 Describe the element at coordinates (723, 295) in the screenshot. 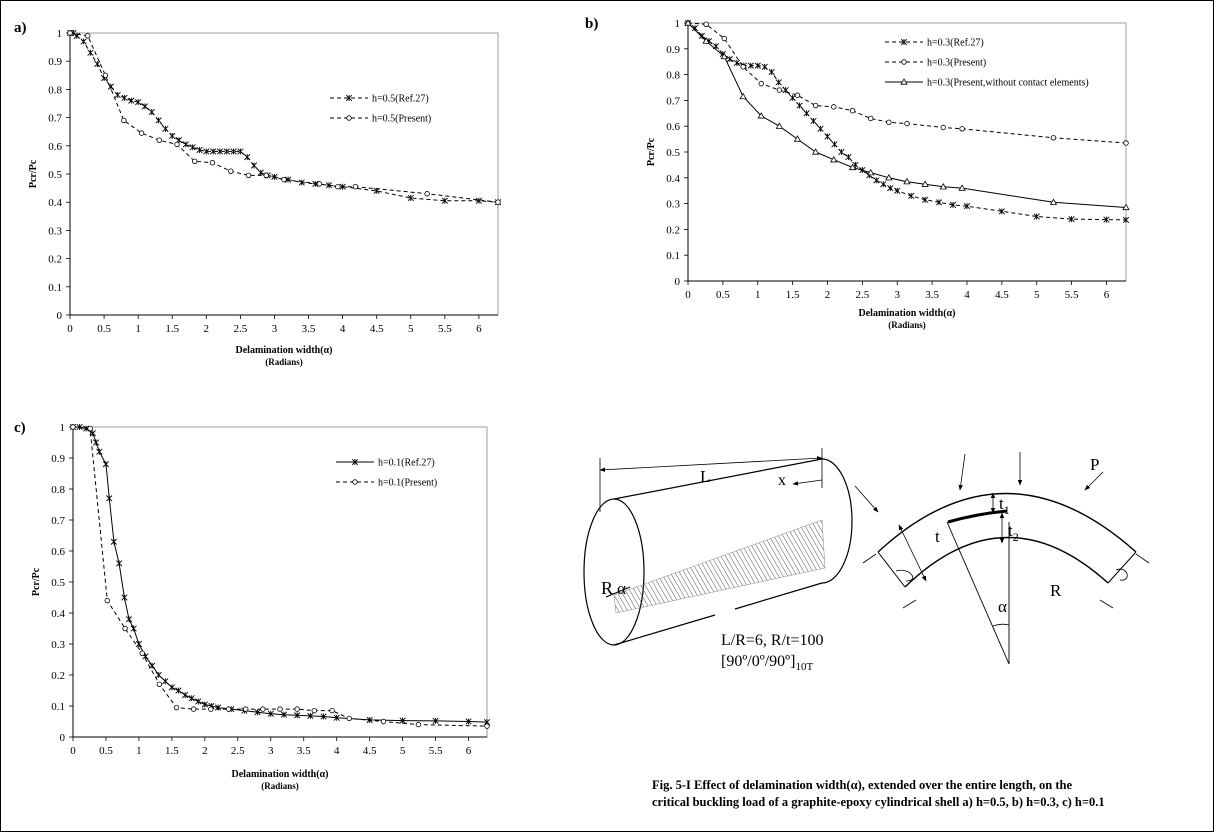

I see `x-tick-label: 0.5` at that location.